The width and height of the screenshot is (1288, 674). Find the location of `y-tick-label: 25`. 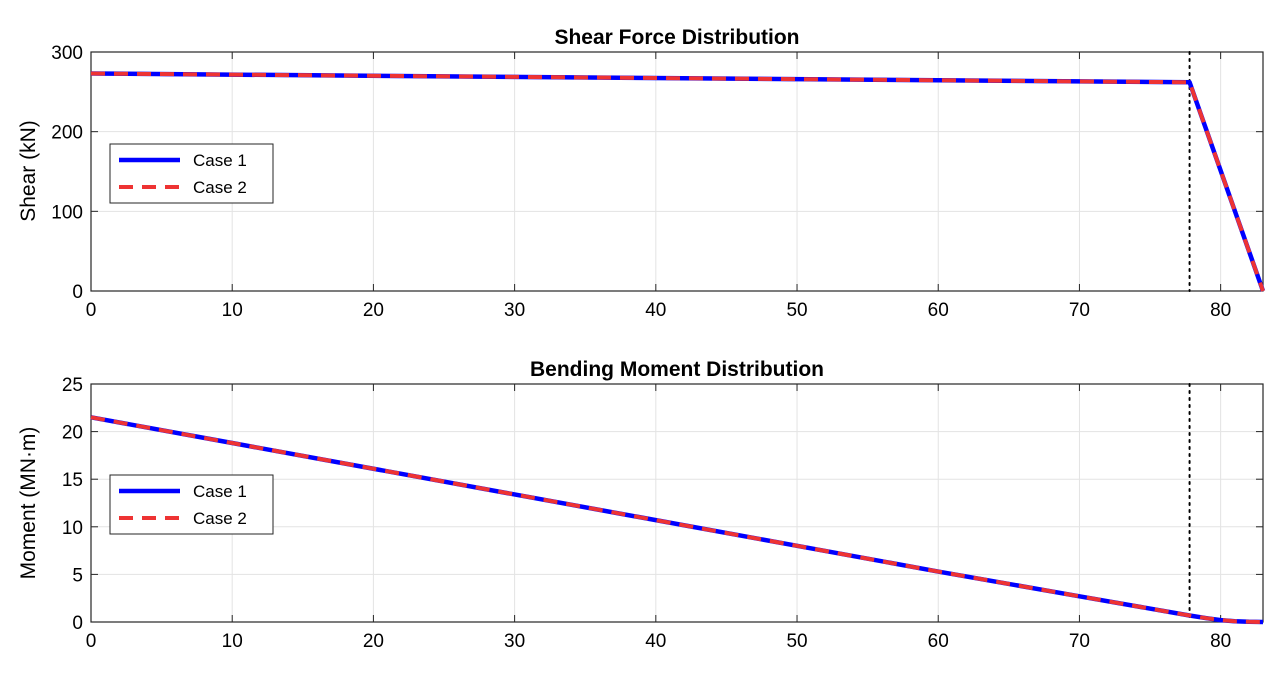

y-tick-label: 25 is located at coordinates (72, 385).